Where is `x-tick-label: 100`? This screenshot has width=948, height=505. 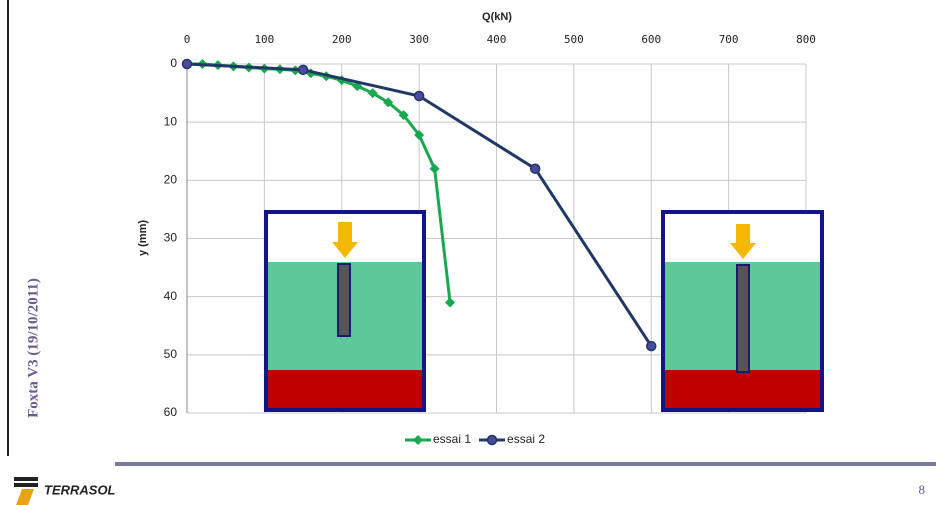 x-tick-label: 100 is located at coordinates (264, 39).